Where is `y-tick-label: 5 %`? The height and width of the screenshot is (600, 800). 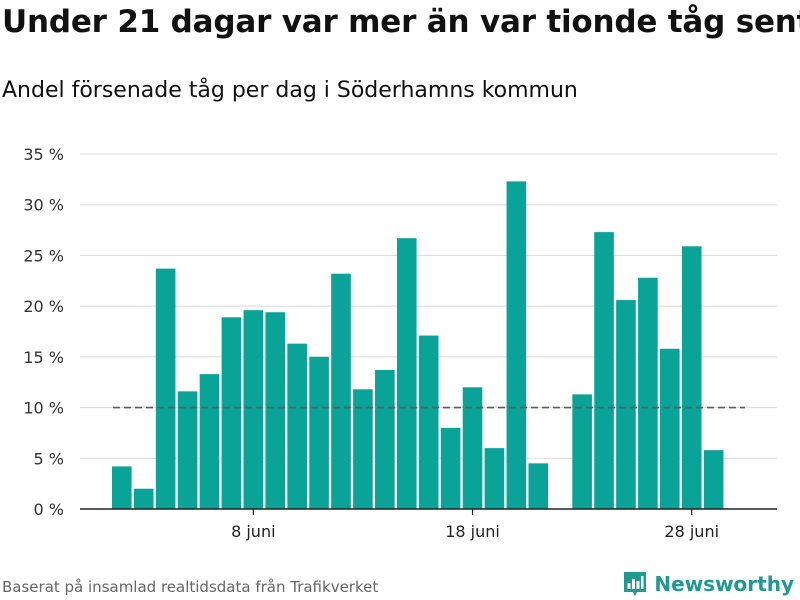
y-tick-label: 5 % is located at coordinates (49, 458).